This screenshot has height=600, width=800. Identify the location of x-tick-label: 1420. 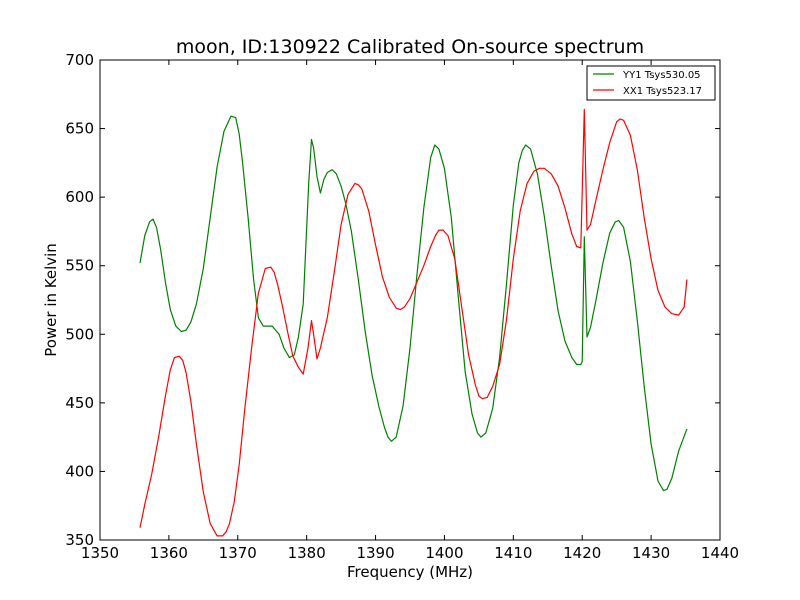
(582, 553).